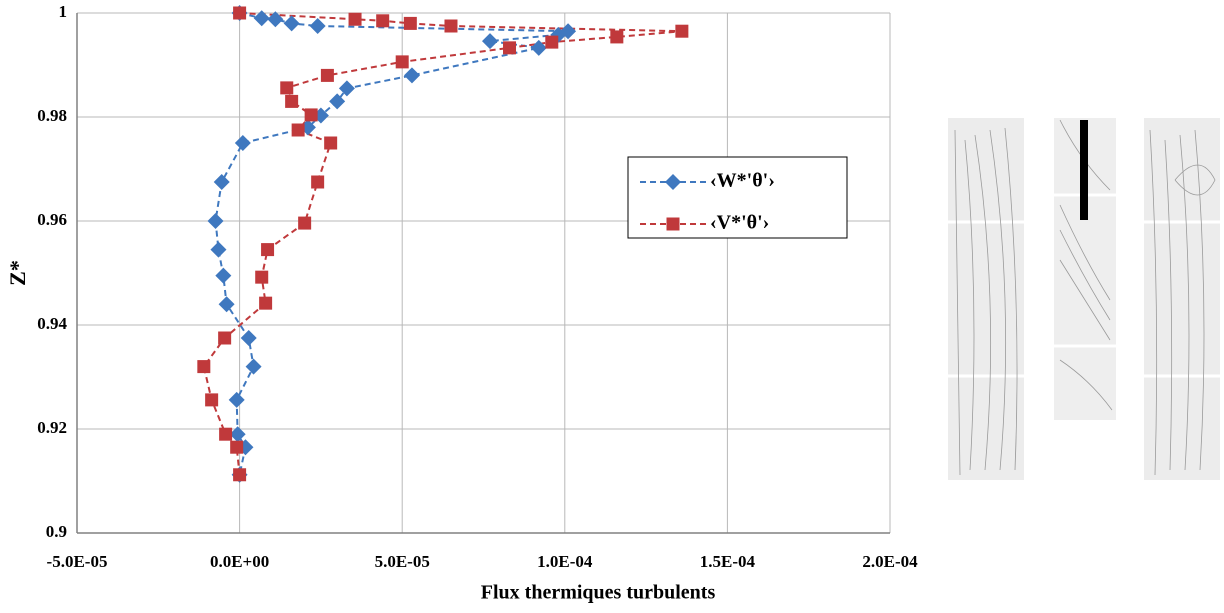 This screenshot has width=1224, height=613. Describe the element at coordinates (52, 427) in the screenshot. I see `y-tick-label: 0.92` at that location.